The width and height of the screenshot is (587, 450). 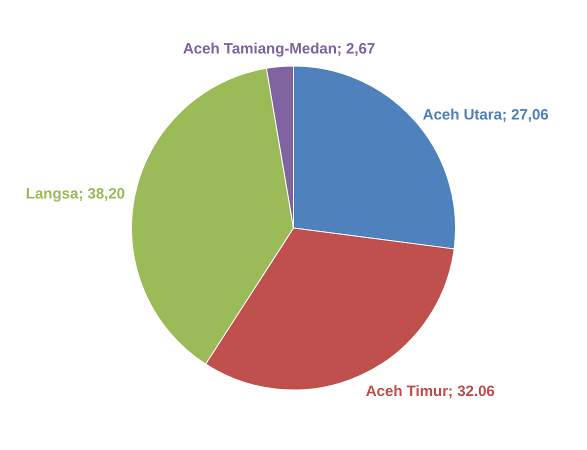 I want to click on slice-label: Langsa; 38,20, so click(x=76, y=193).